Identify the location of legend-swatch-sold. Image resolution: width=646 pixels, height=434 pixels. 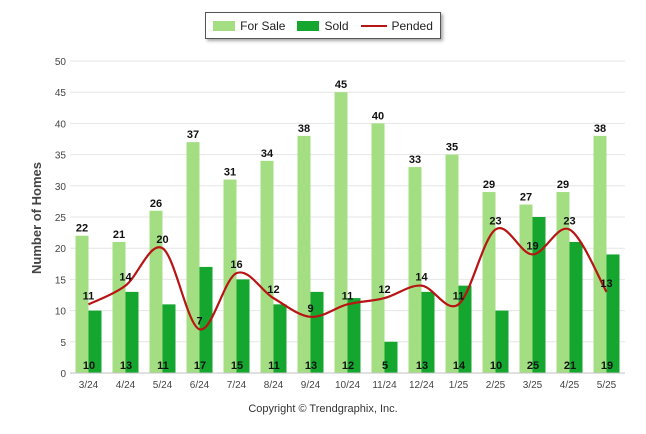
(308, 25).